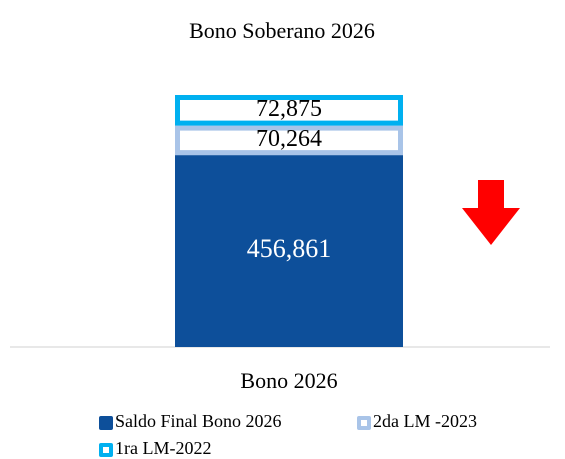 This screenshot has width=565, height=459. I want to click on legend-swatch, so click(106, 423).